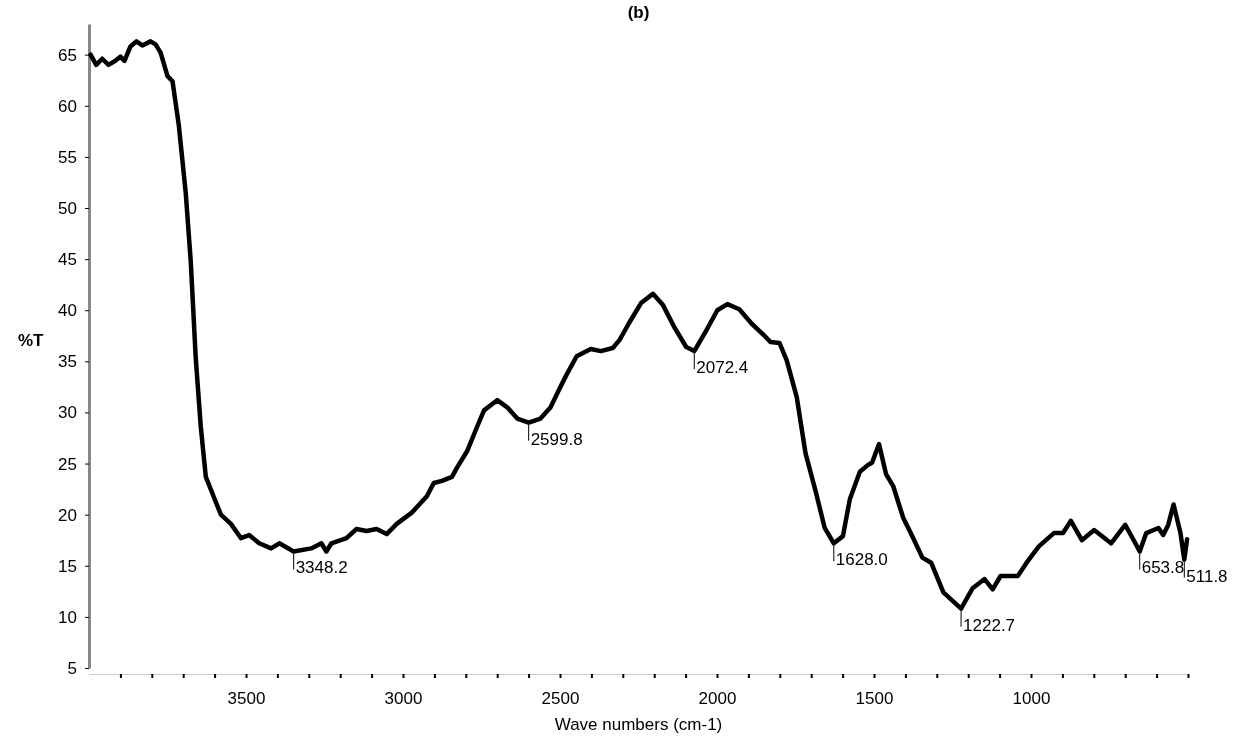  I want to click on x-tick-label: 3000, so click(403, 699).